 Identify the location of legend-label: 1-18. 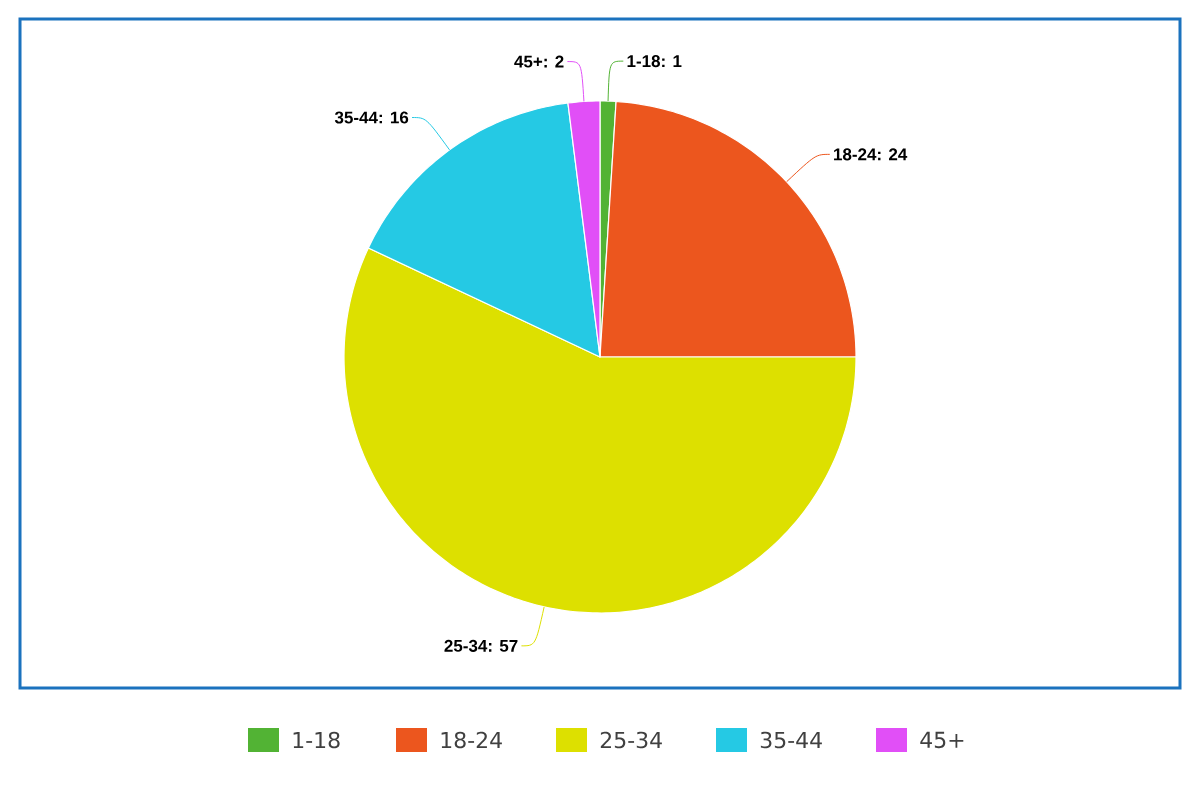
(316, 740).